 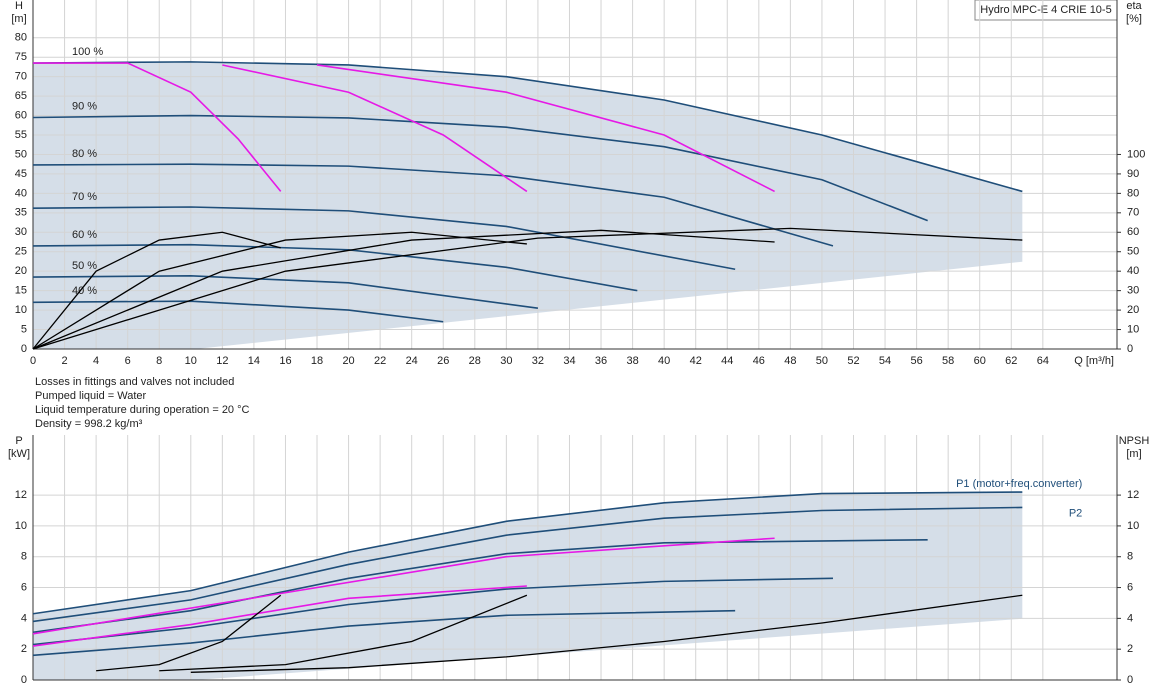 What do you see at coordinates (18, 19) in the screenshot?
I see `y-axis-label: [m]` at bounding box center [18, 19].